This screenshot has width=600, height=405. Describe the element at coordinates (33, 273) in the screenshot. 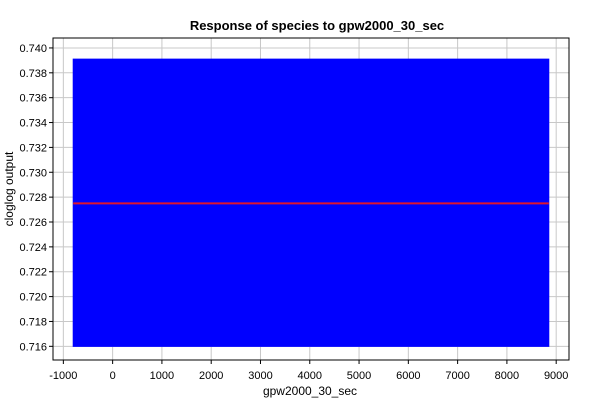

I see `y-tick-label: 0.722` at that location.